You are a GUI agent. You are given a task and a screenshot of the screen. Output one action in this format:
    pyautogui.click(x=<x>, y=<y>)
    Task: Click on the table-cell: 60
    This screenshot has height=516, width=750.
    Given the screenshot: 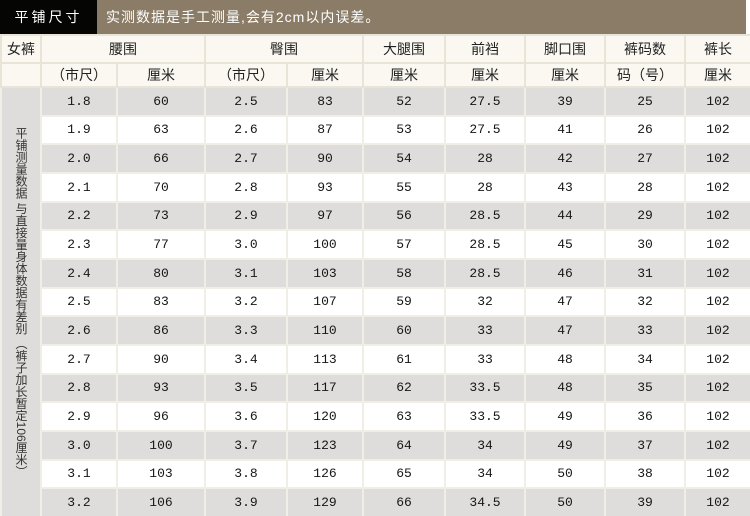 What is the action you would take?
    pyautogui.click(x=161, y=101)
    